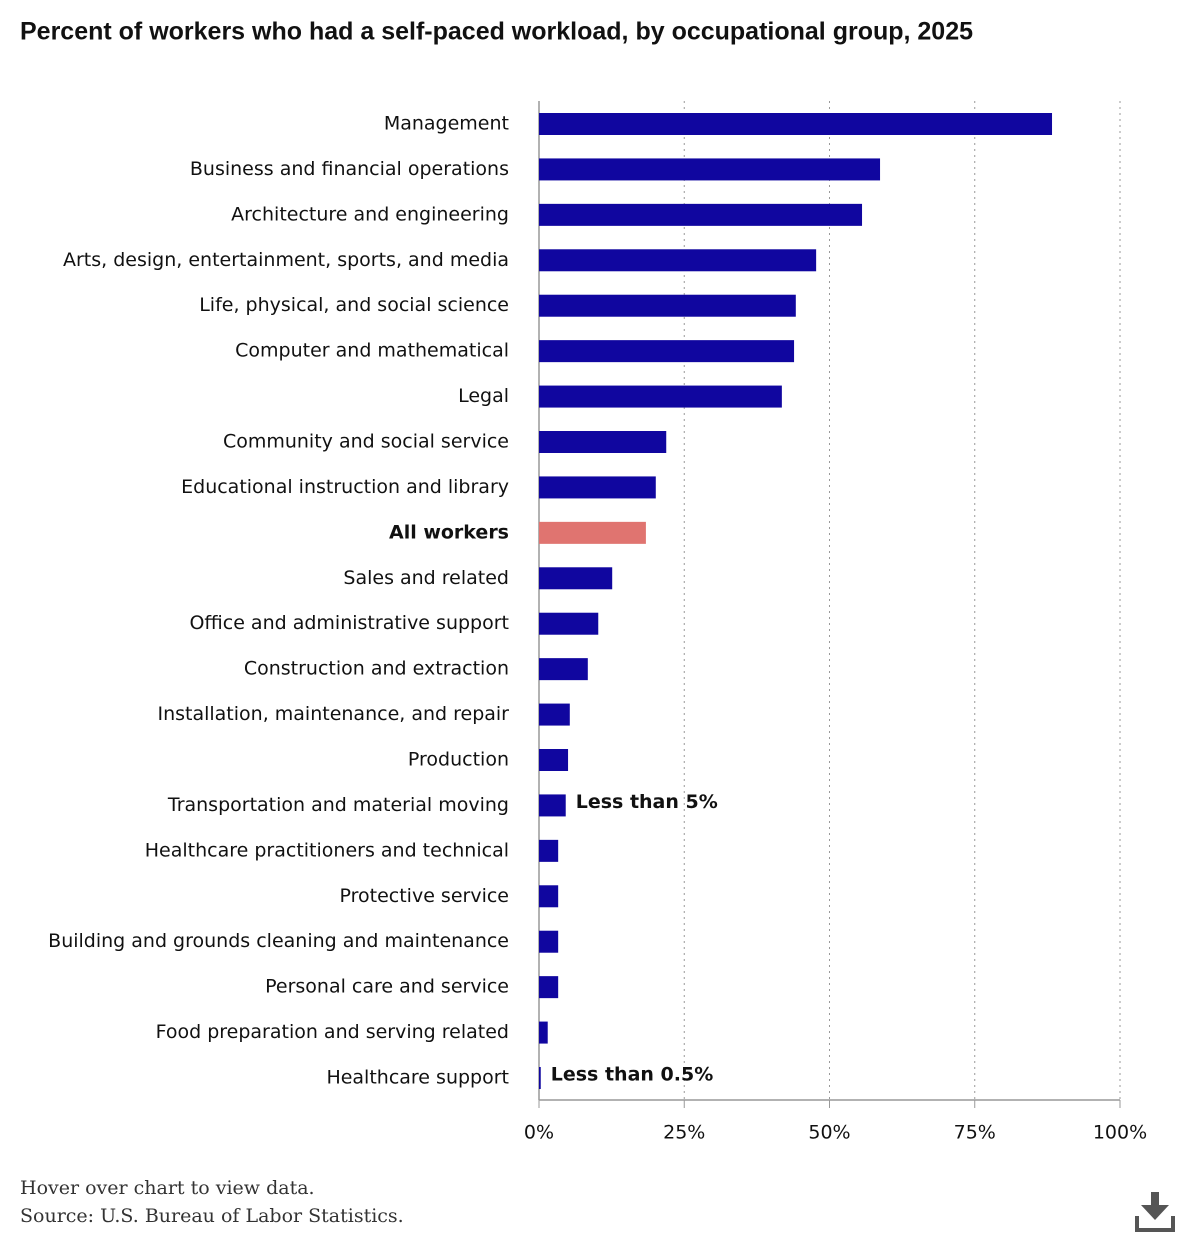  Describe the element at coordinates (458, 760) in the screenshot. I see `y-tick-label: Production` at that location.